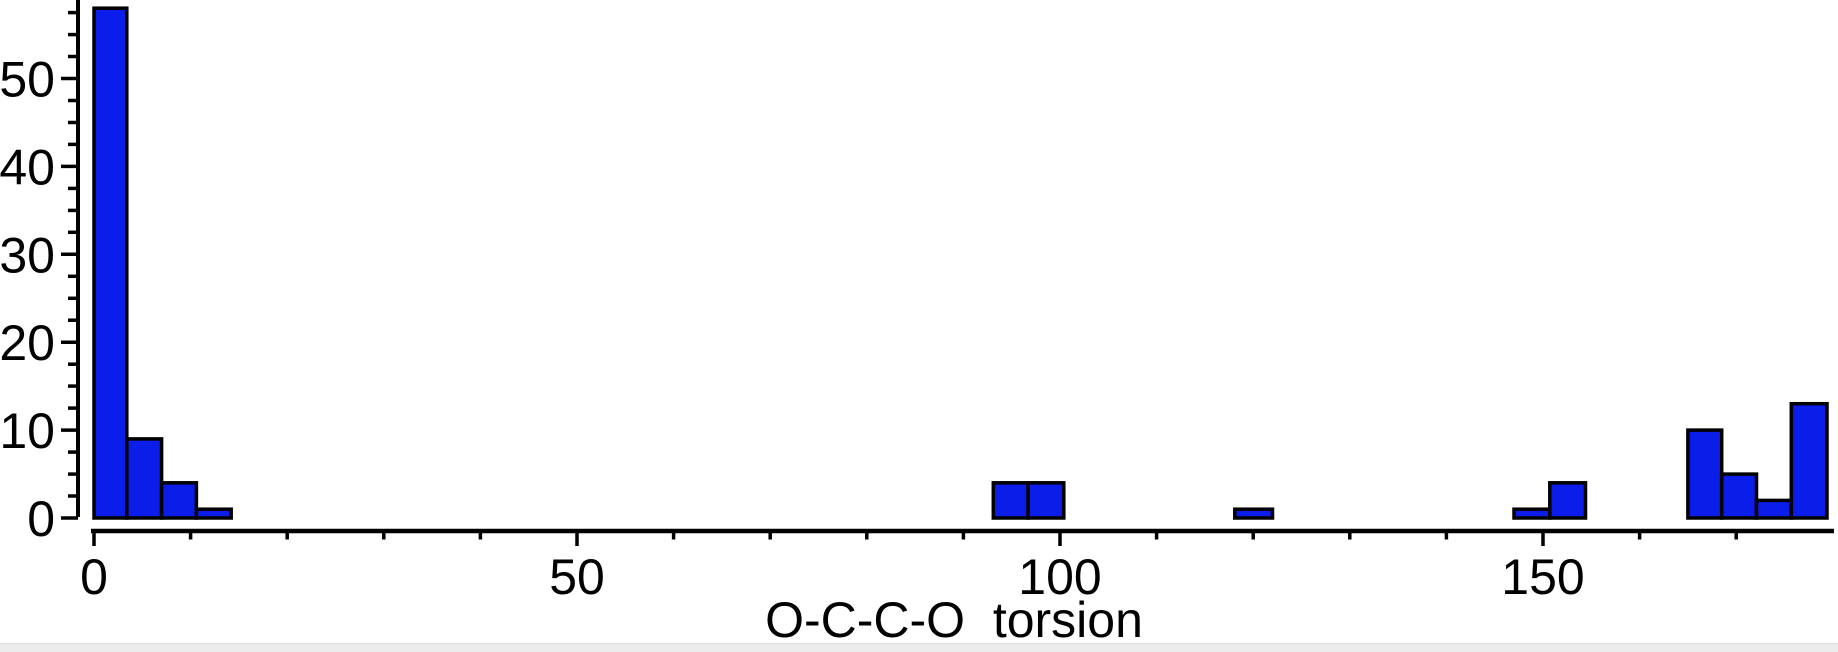 The width and height of the screenshot is (1838, 652). I want to click on y-tick-label: 50, so click(27, 80).